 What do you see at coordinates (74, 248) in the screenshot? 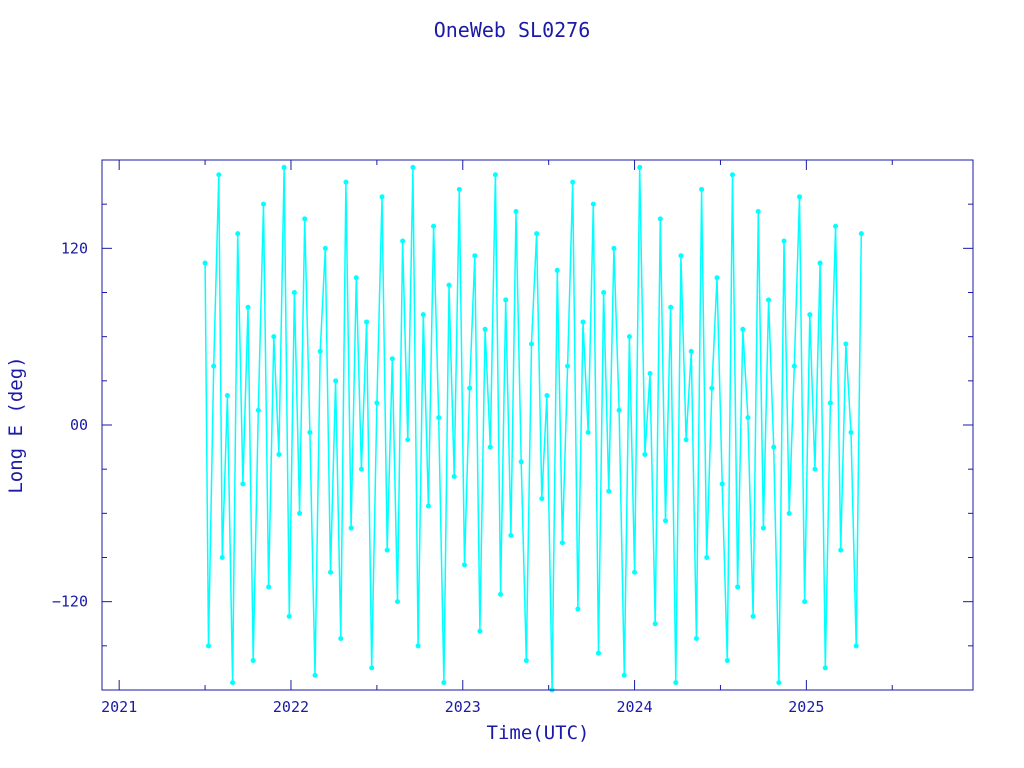
I see `y-tick-label: 120` at bounding box center [74, 248].